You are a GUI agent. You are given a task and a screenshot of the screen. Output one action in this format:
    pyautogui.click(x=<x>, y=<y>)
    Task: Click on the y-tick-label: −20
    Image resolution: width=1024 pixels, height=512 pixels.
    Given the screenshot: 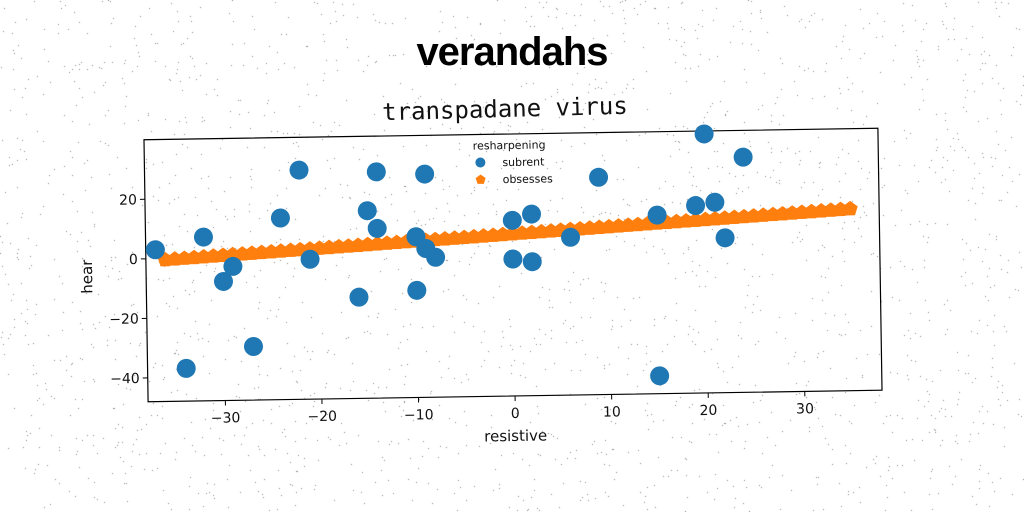 What is the action you would take?
    pyautogui.click(x=124, y=320)
    